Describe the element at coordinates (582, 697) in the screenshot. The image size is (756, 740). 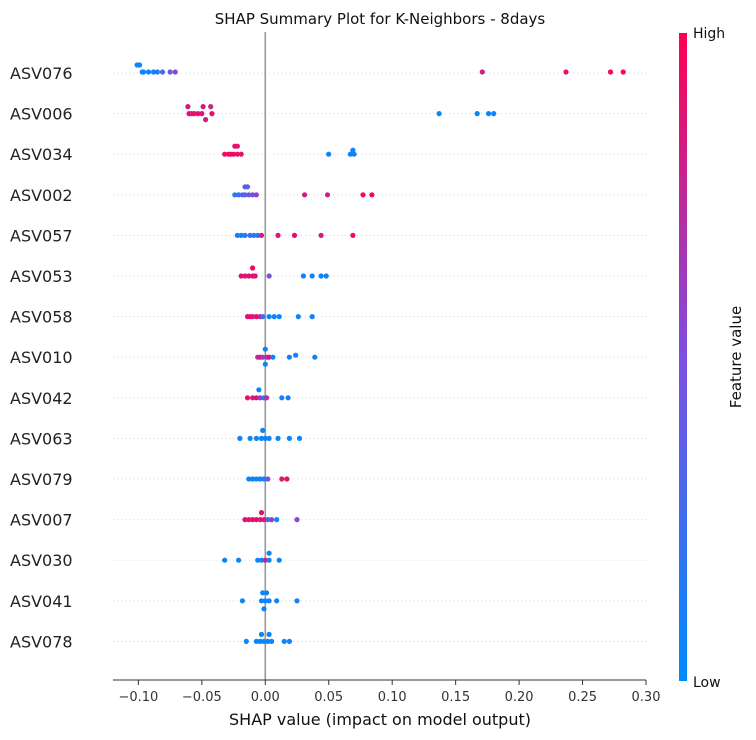
I see `x-tick-label: 0.25` at that location.